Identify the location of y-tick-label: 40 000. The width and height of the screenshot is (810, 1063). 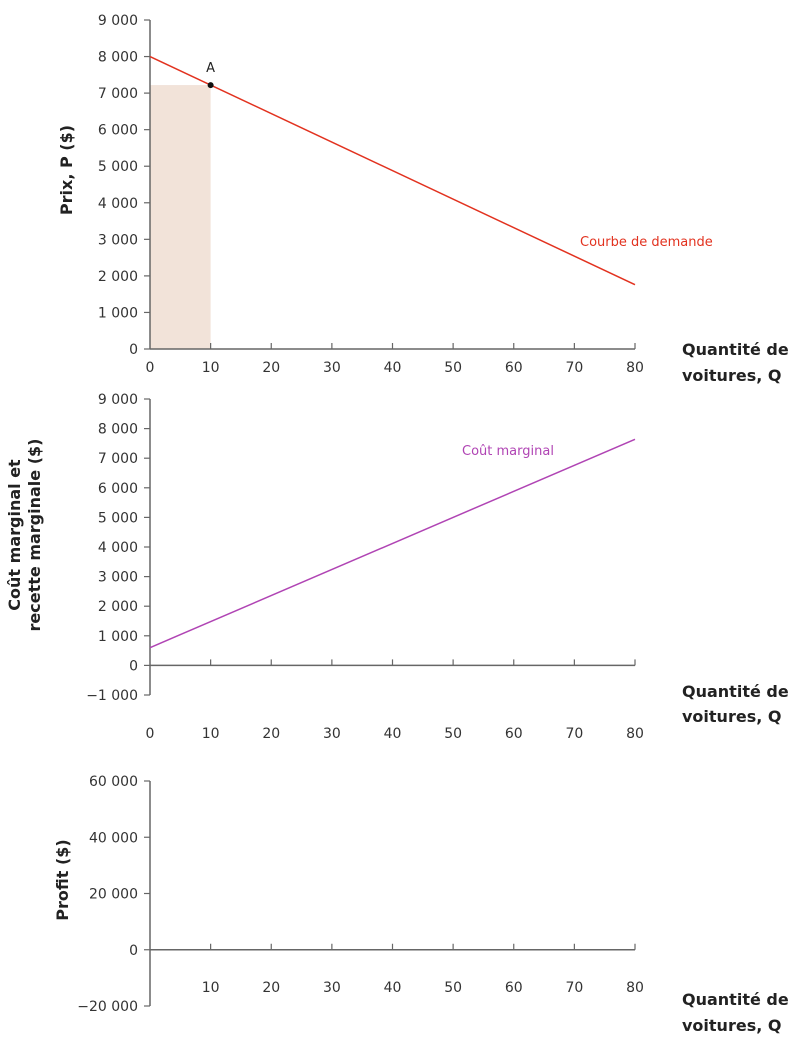
(113, 838).